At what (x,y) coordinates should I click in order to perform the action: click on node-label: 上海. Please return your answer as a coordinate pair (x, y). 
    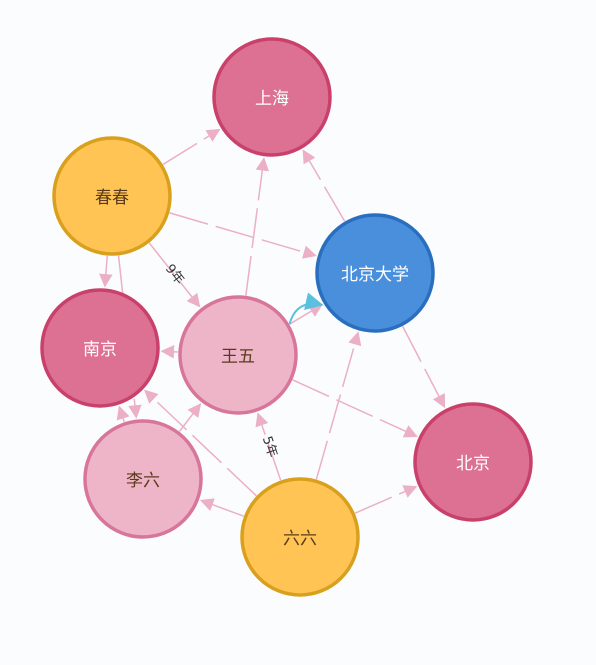
    Looking at the image, I should click on (272, 99).